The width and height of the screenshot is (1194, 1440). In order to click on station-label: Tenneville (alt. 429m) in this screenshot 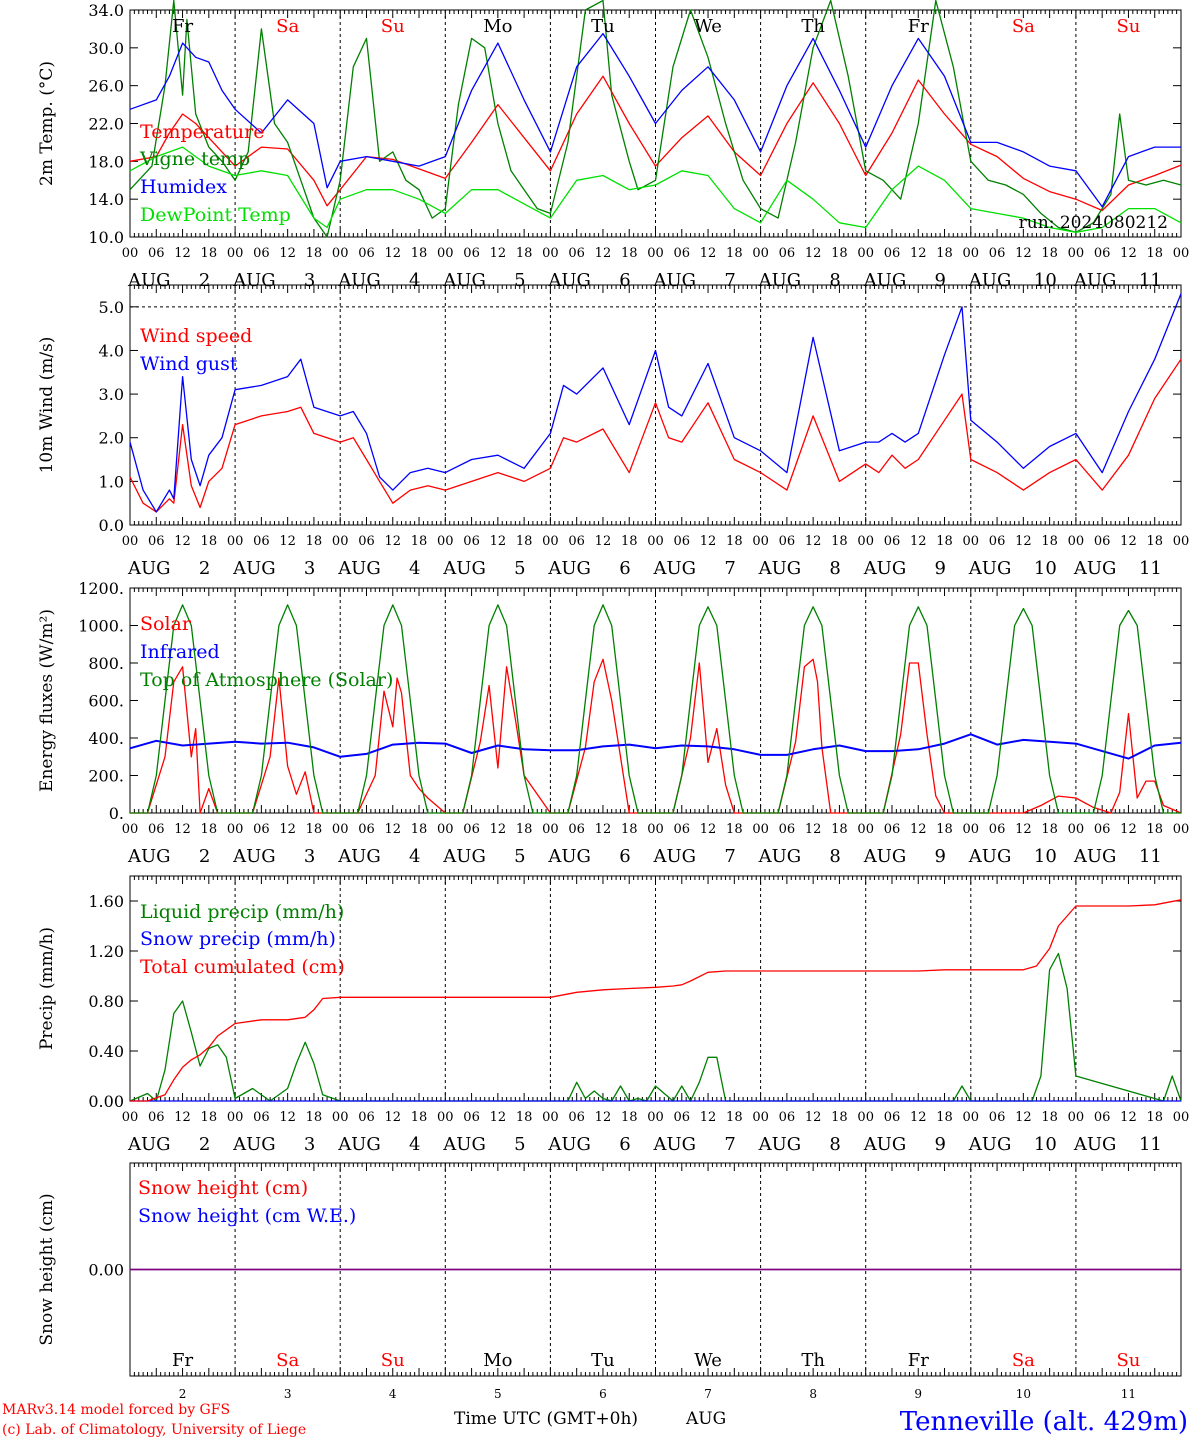, I will do `click(1044, 1422)`.